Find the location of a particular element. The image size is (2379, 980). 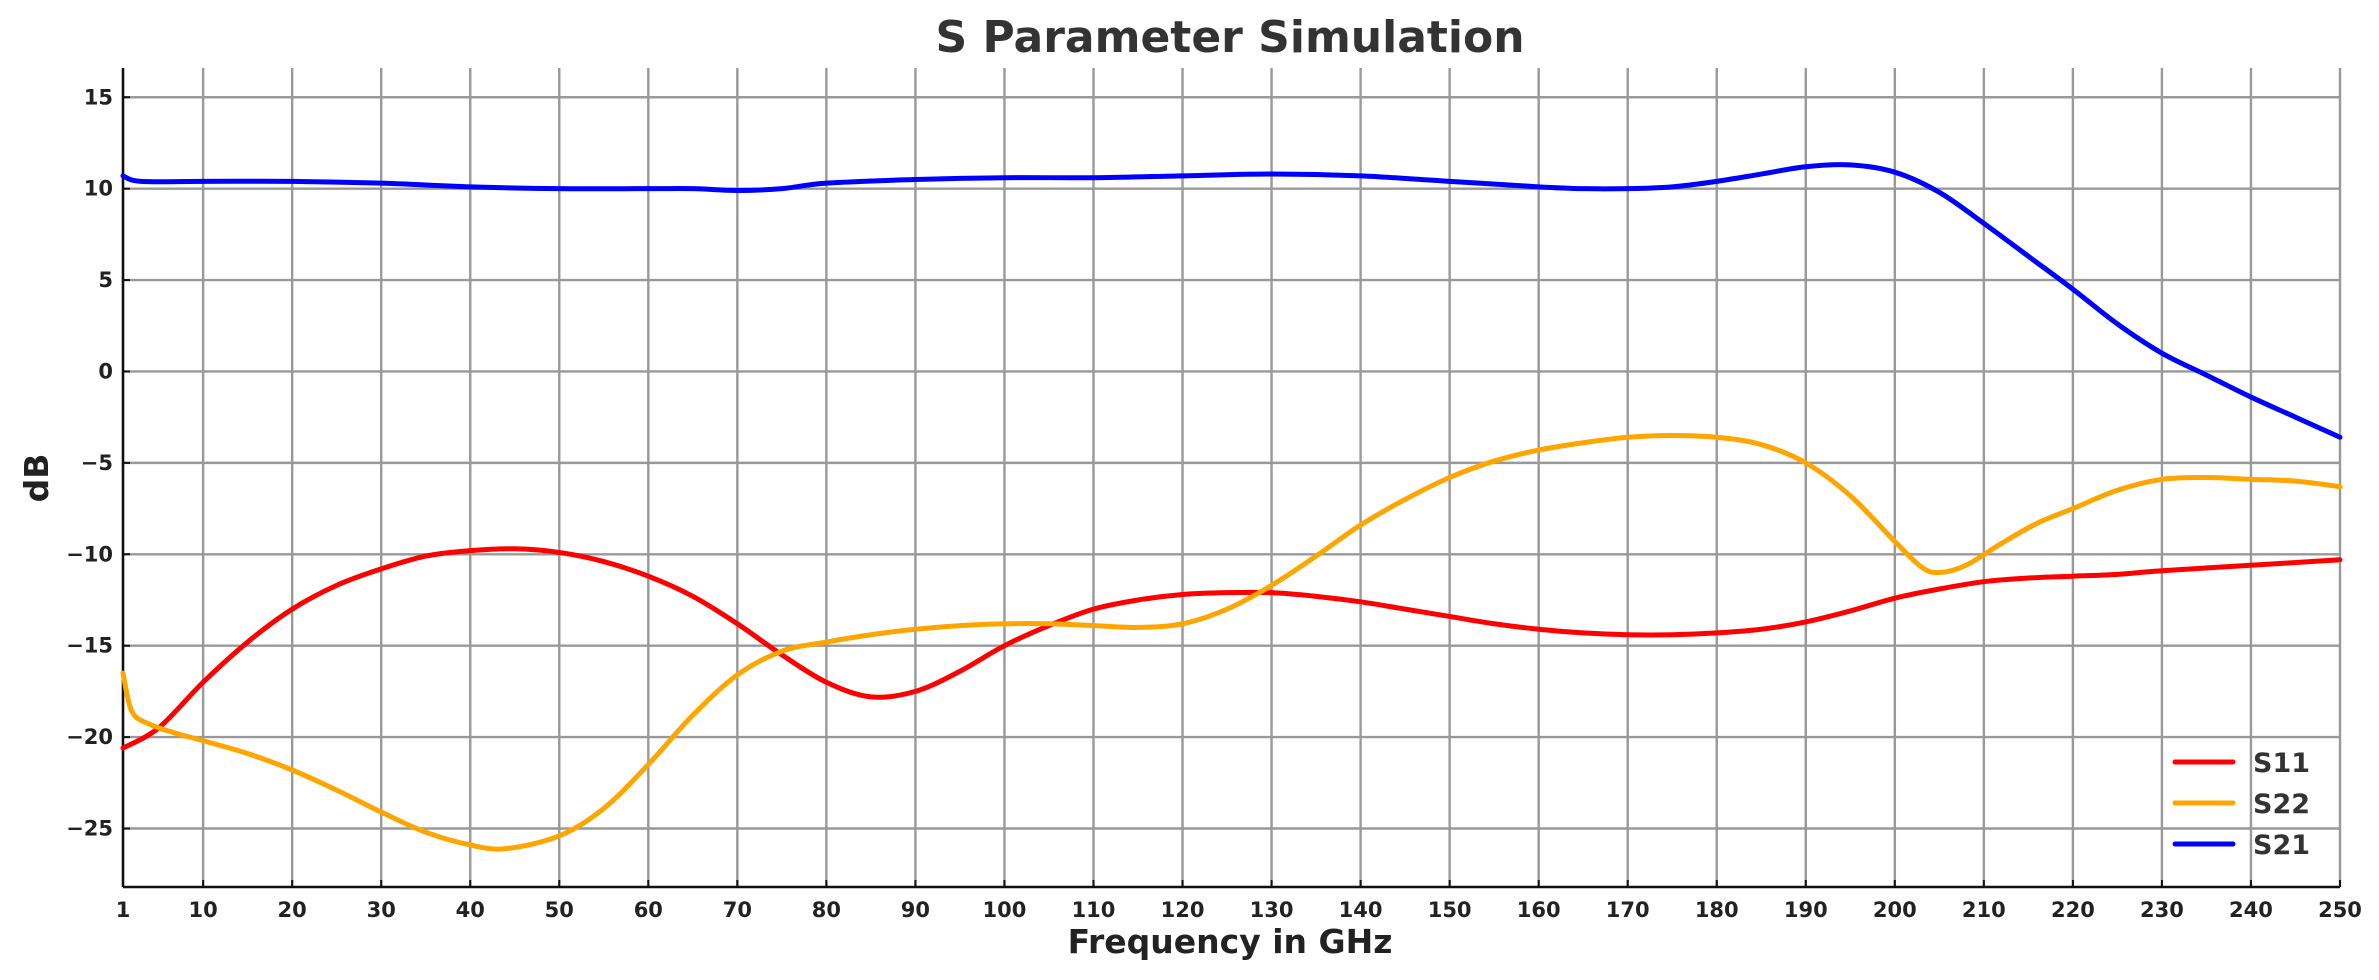

y-tick-label: −15 is located at coordinates (89, 646).